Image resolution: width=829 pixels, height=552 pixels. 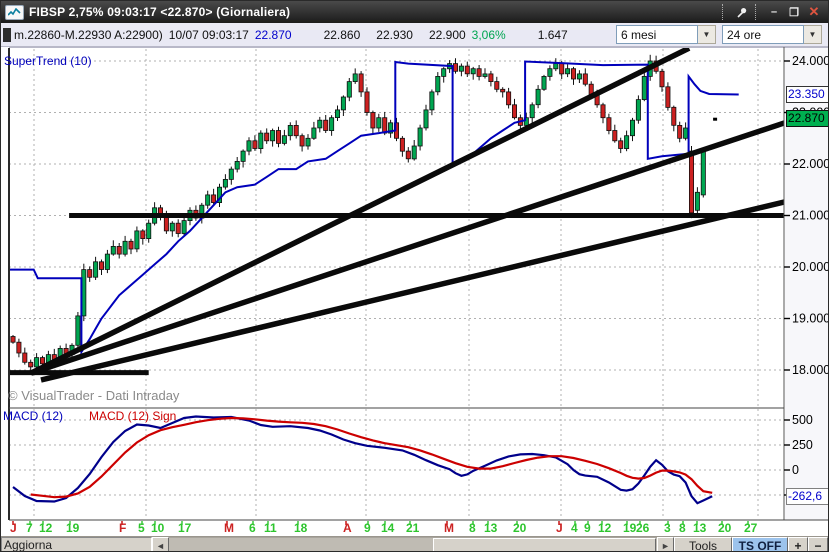 What do you see at coordinates (185, 528) in the screenshot?
I see `svg-text: 17` at bounding box center [185, 528].